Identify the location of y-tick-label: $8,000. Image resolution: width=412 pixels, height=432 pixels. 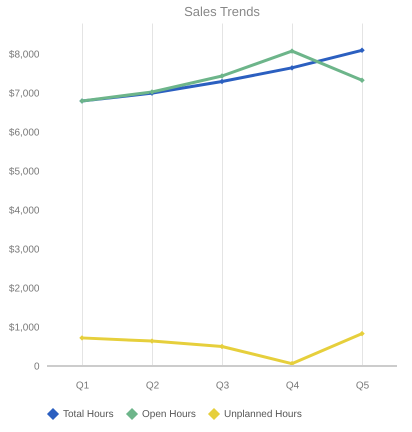
(24, 55).